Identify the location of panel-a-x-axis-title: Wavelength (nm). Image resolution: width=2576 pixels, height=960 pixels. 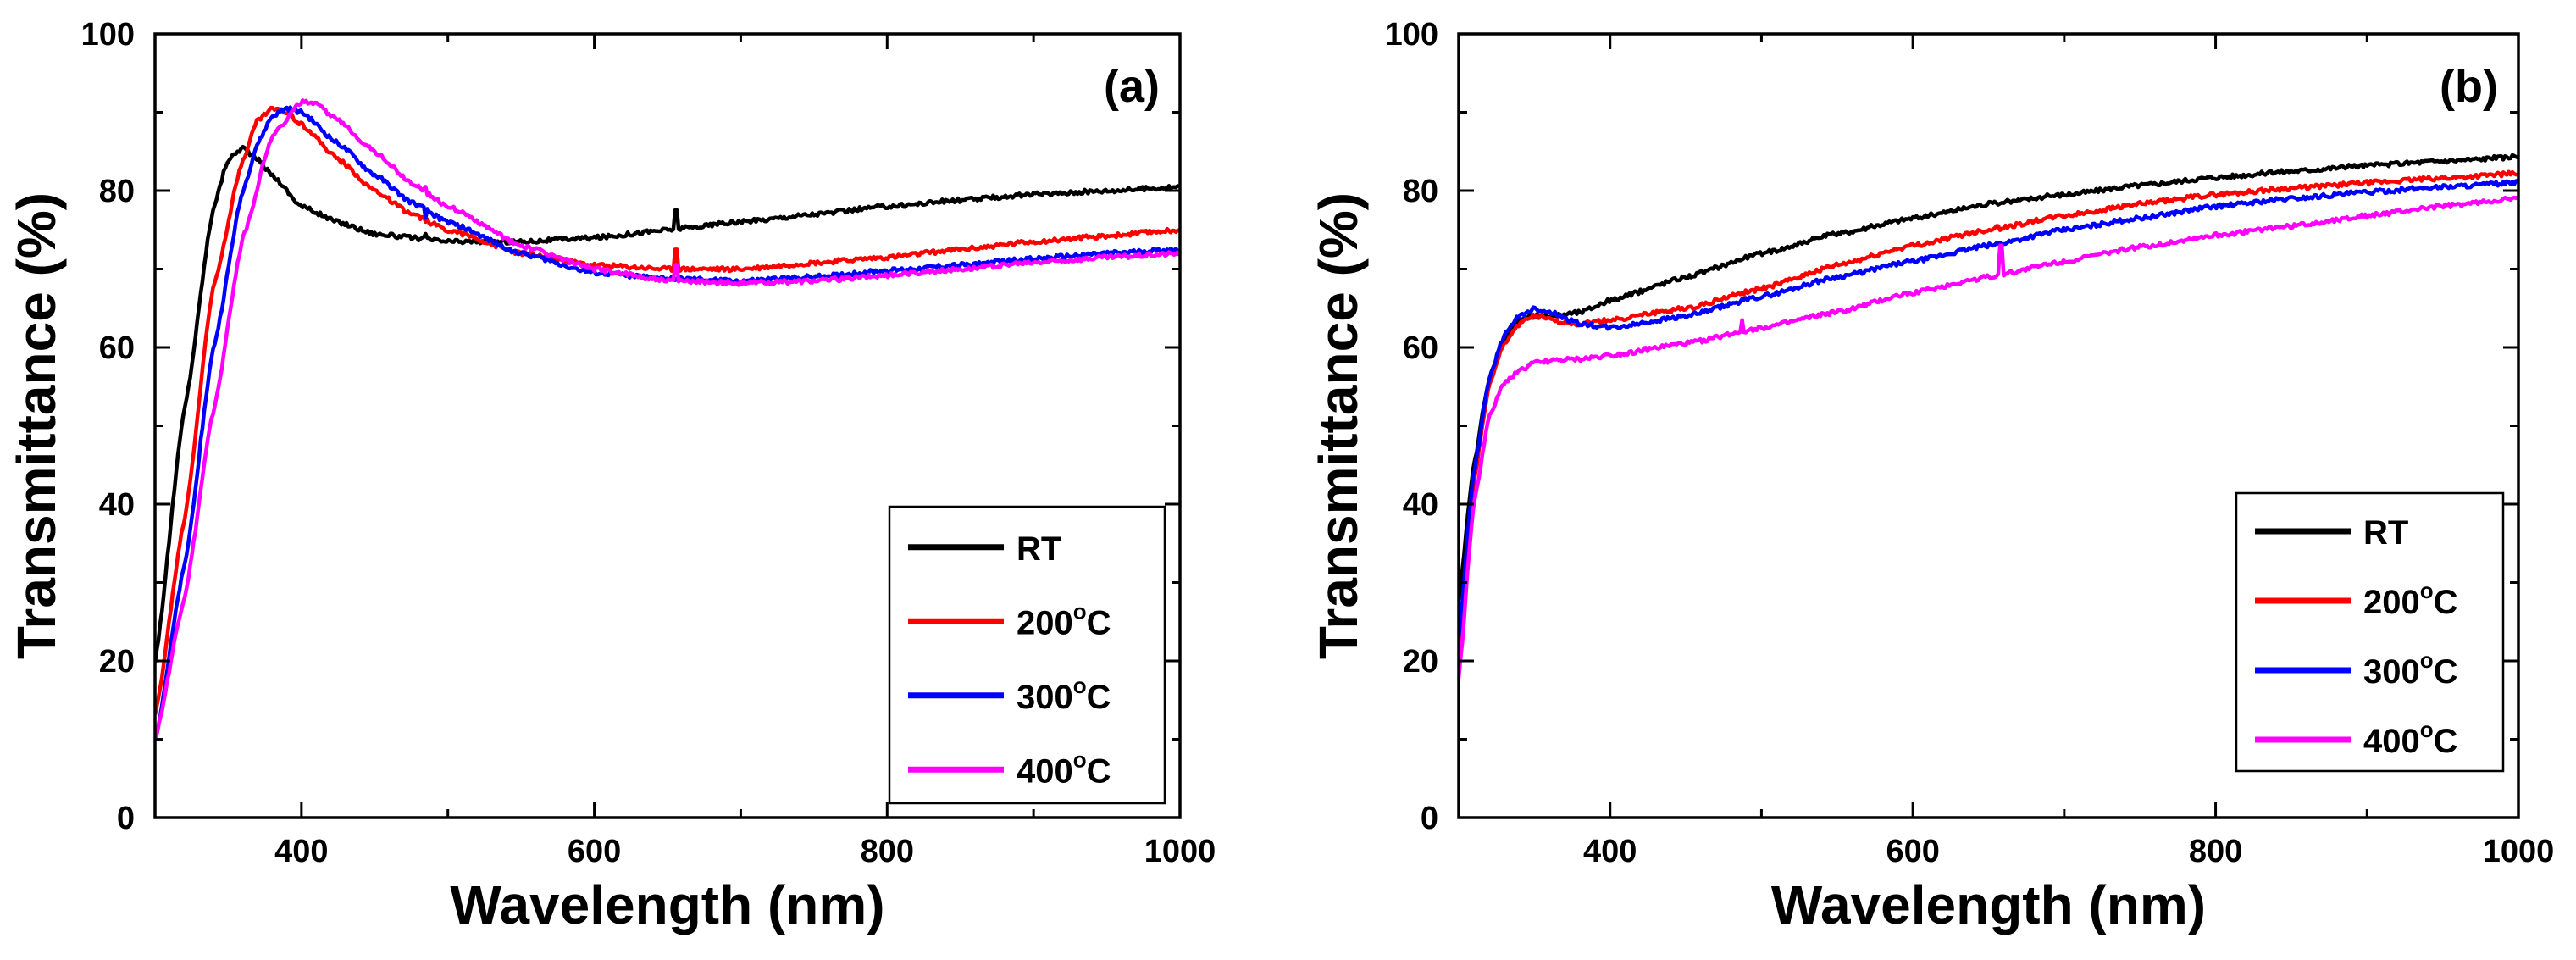
(667, 904).